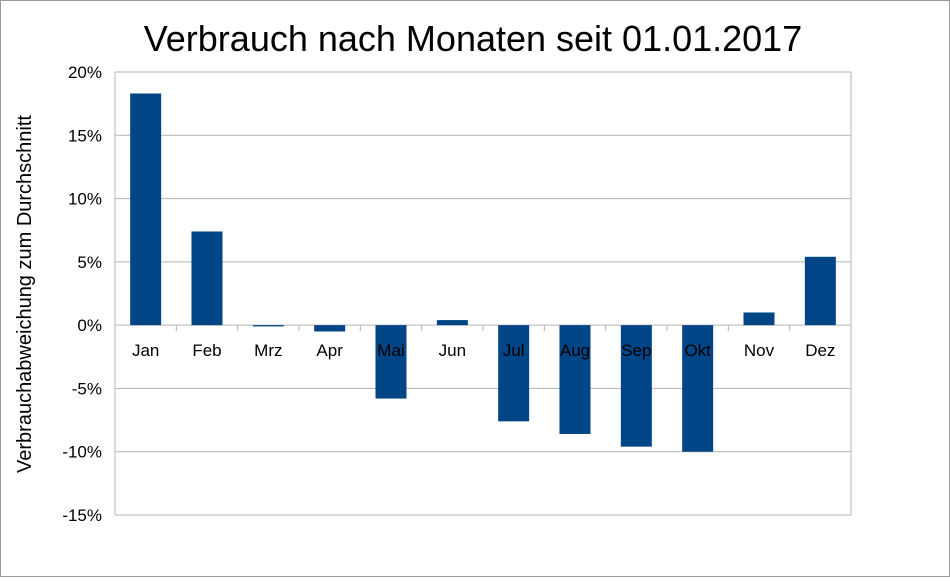 The height and width of the screenshot is (581, 950). What do you see at coordinates (89, 262) in the screenshot?
I see `y-tick-label: 5%` at bounding box center [89, 262].